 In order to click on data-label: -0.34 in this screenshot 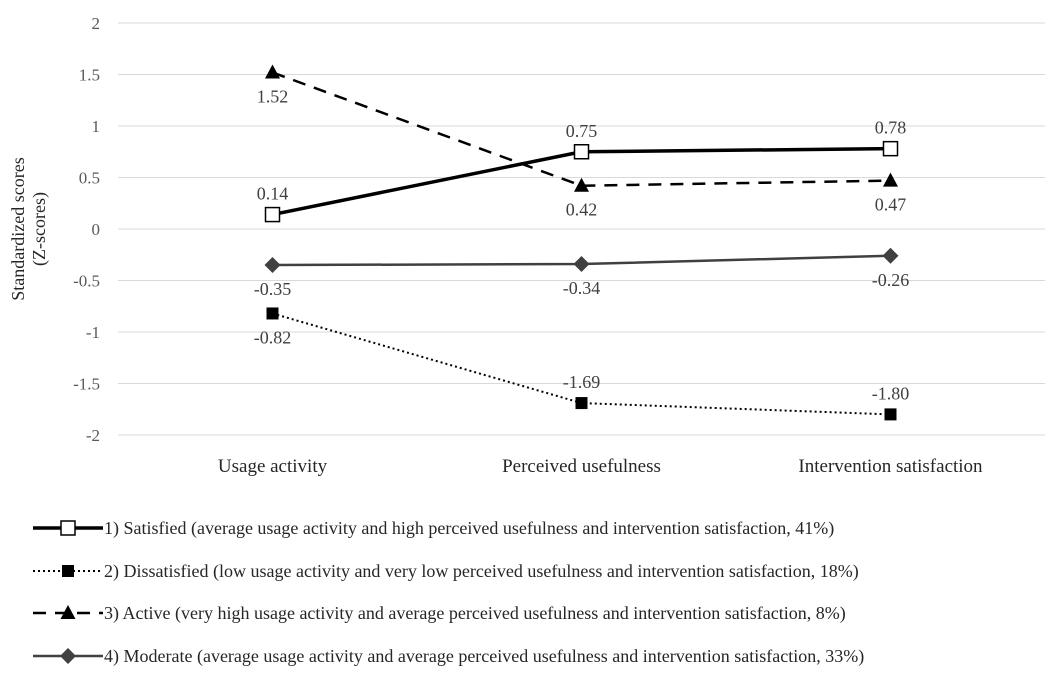, I will do `click(582, 288)`.